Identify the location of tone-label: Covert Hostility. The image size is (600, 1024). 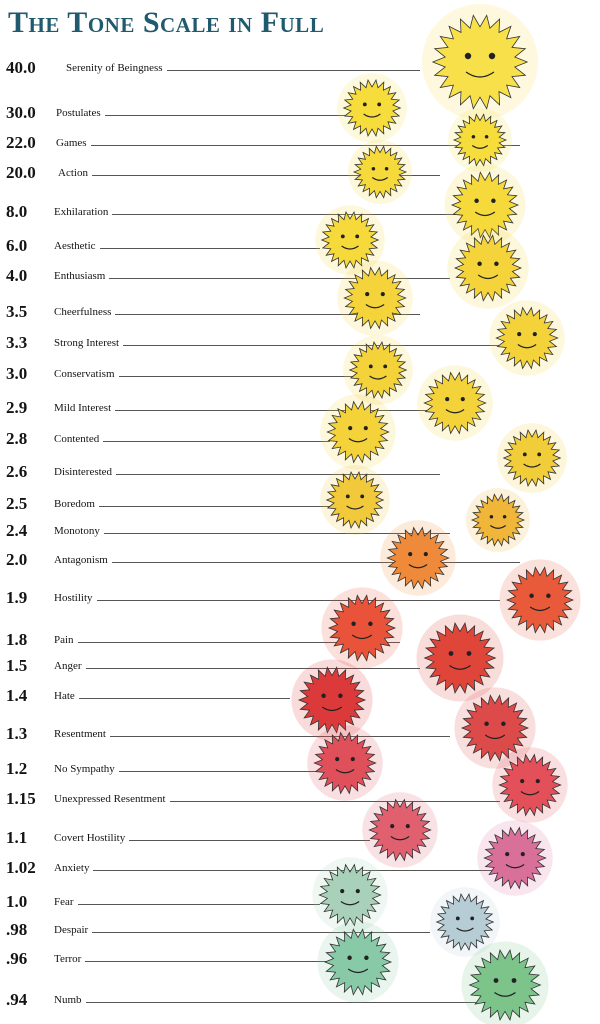
(90, 838).